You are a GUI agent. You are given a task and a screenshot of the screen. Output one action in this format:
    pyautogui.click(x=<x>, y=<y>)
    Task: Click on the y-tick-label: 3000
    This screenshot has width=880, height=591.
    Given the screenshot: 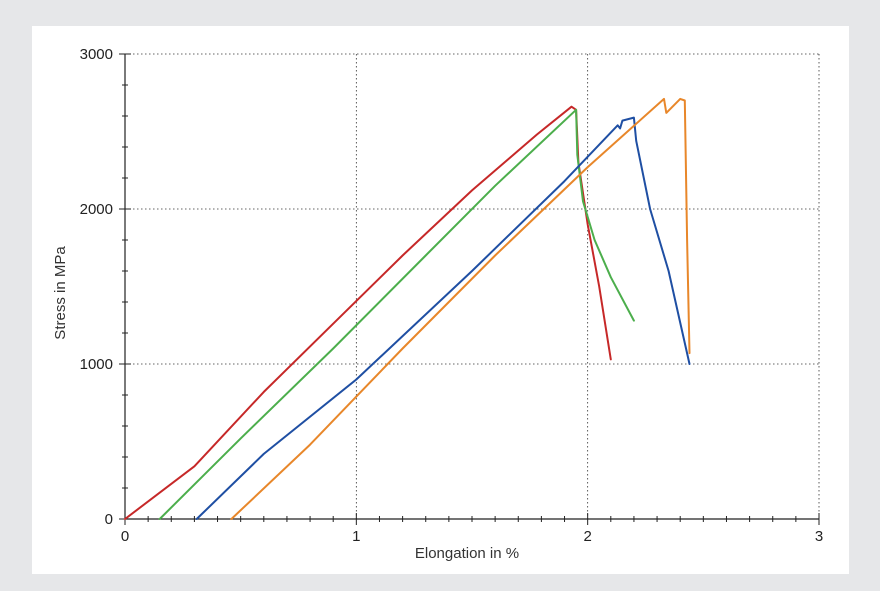 What is the action you would take?
    pyautogui.click(x=96, y=54)
    